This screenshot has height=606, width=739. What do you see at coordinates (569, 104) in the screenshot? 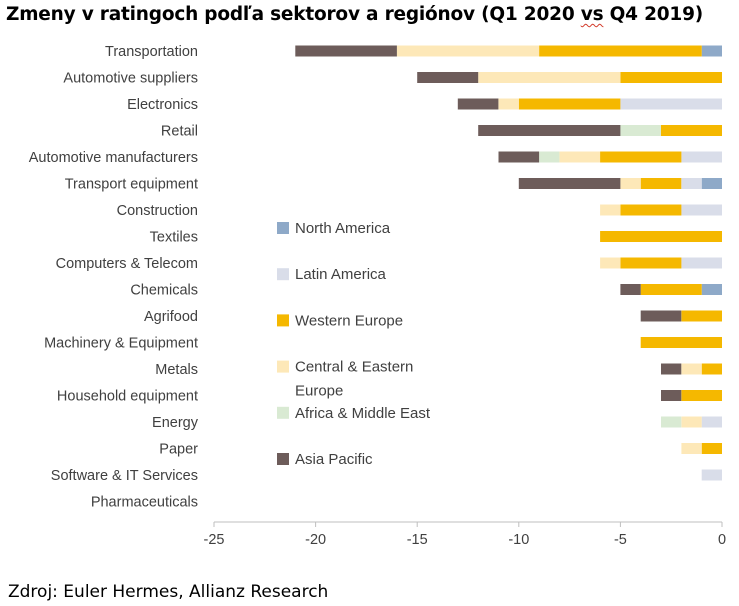
I see `bar-segment-electronics-western-europe` at bounding box center [569, 104].